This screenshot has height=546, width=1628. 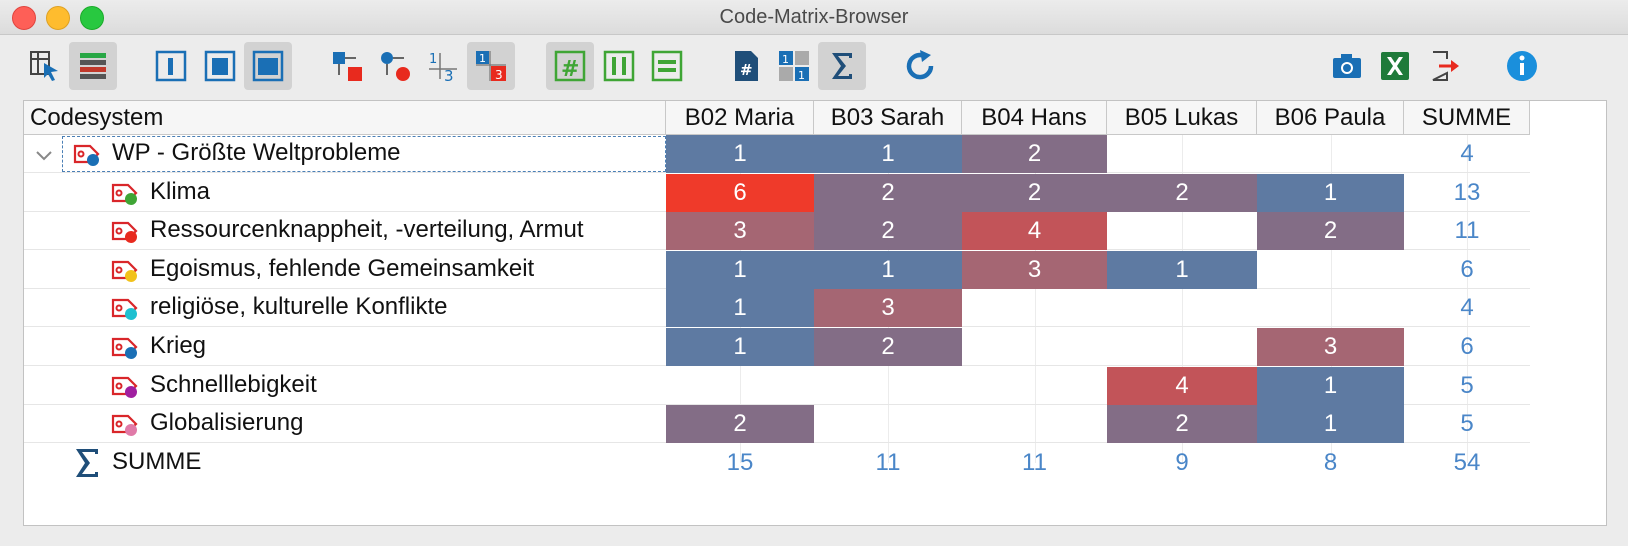 I want to click on table-row: Krieg 1 2 3 6, so click(x=777, y=347).